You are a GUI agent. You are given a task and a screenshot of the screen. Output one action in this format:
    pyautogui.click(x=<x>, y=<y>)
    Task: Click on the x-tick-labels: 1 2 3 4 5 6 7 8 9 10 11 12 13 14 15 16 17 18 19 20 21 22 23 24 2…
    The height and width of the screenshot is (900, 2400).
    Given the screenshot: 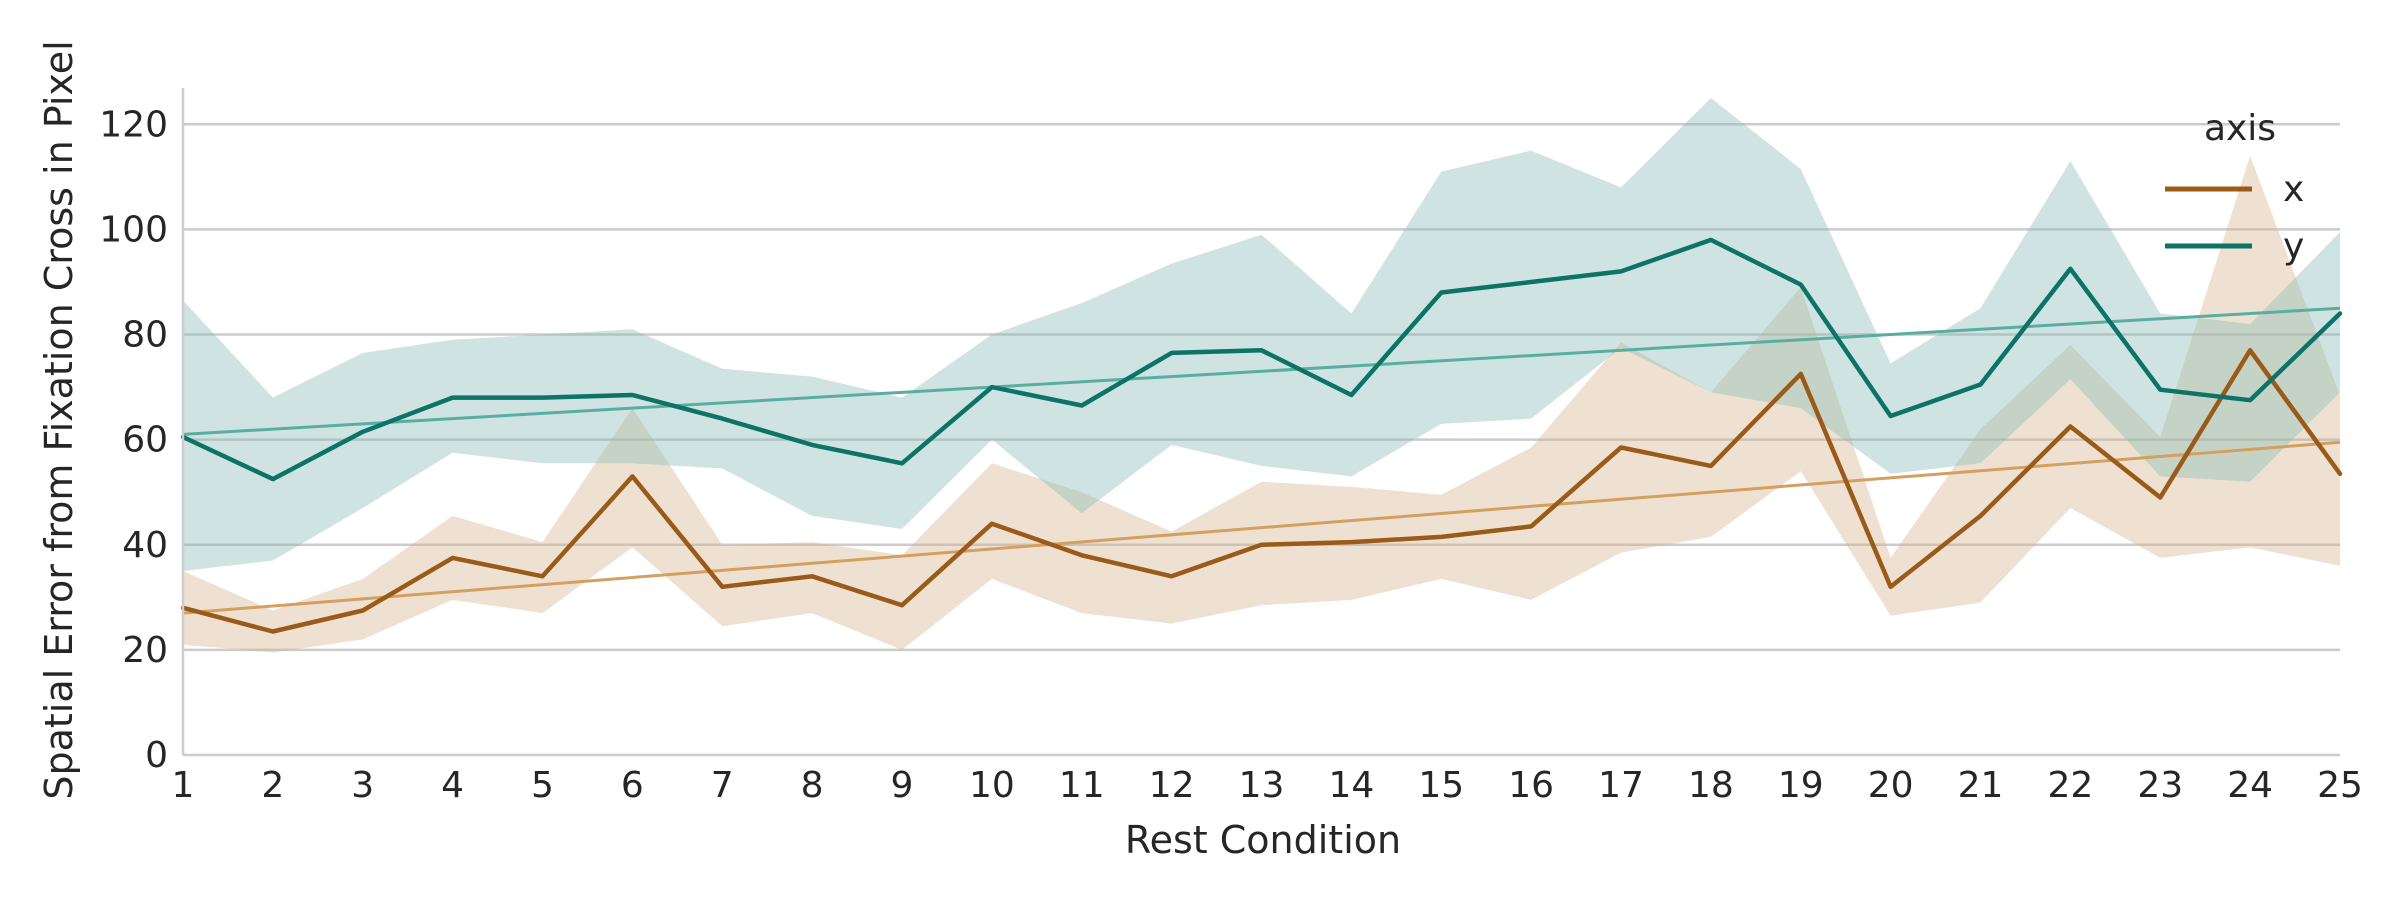 What is the action you would take?
    pyautogui.click(x=1267, y=785)
    